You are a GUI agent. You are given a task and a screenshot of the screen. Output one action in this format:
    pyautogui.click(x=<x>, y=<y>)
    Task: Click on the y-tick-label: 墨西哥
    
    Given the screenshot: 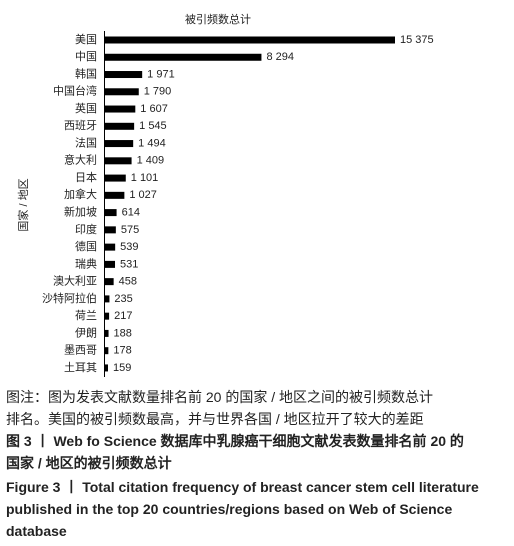 What is the action you would take?
    pyautogui.click(x=80, y=350)
    